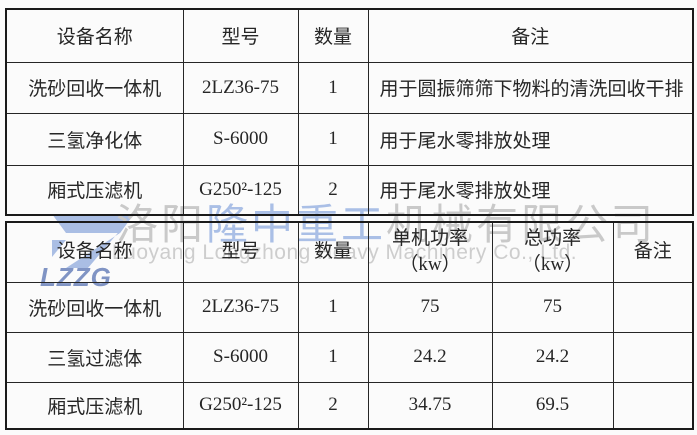 This screenshot has height=435, width=697. I want to click on table-header-row: 设备名称 型号 数量 单机功率 （kw） 总功率 （kw） 备注, so click(349, 252).